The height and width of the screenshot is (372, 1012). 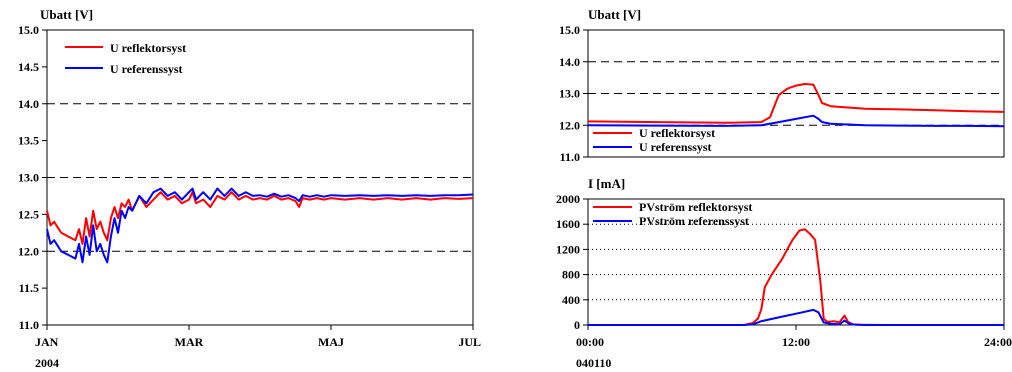 I want to click on right-top-grid, so click(x=796, y=93).